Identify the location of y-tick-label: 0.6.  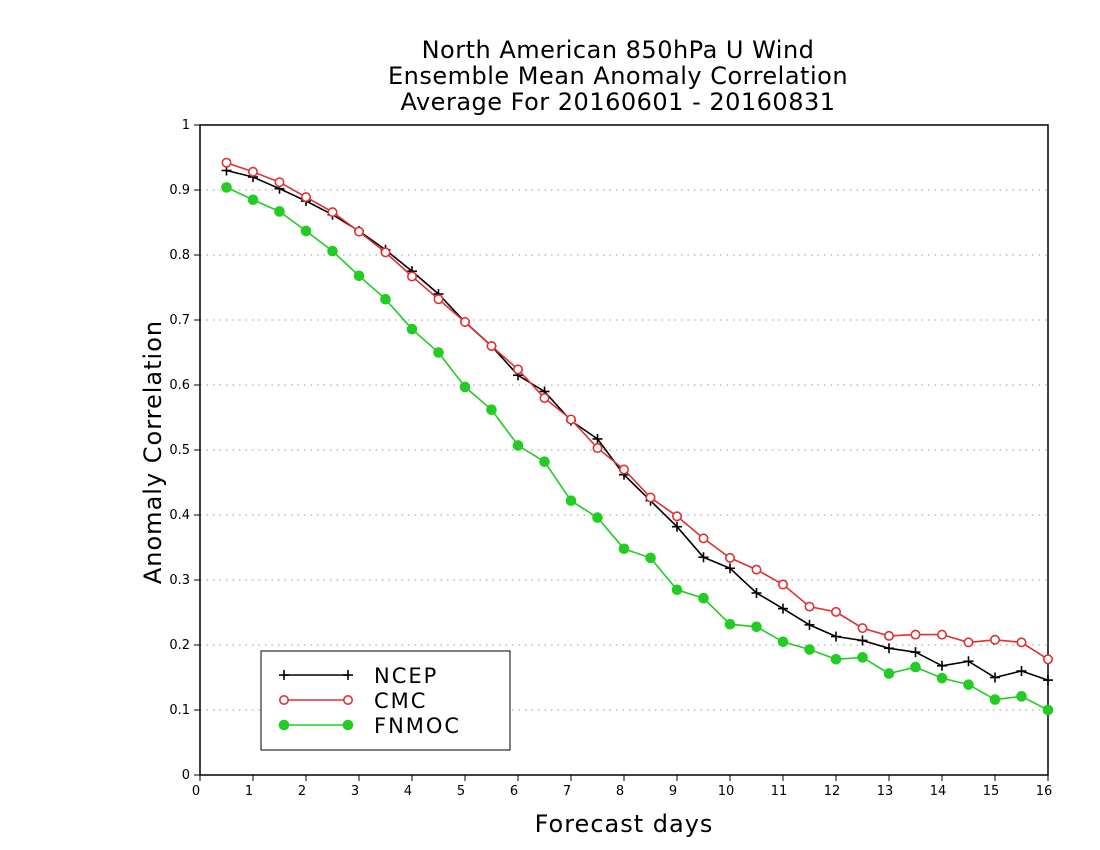
(179, 385).